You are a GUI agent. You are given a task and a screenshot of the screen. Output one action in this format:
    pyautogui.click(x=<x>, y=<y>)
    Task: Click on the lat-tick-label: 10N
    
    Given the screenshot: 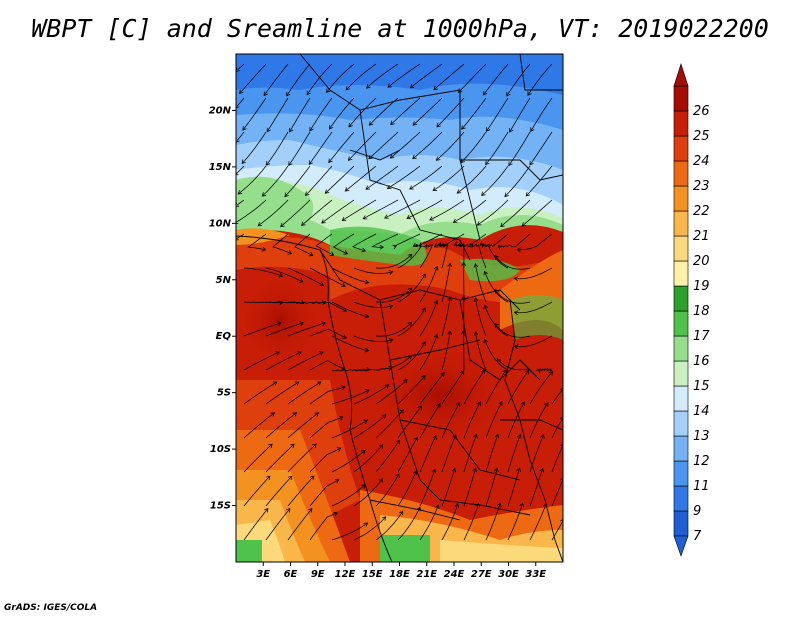 What is the action you would take?
    pyautogui.click(x=220, y=223)
    